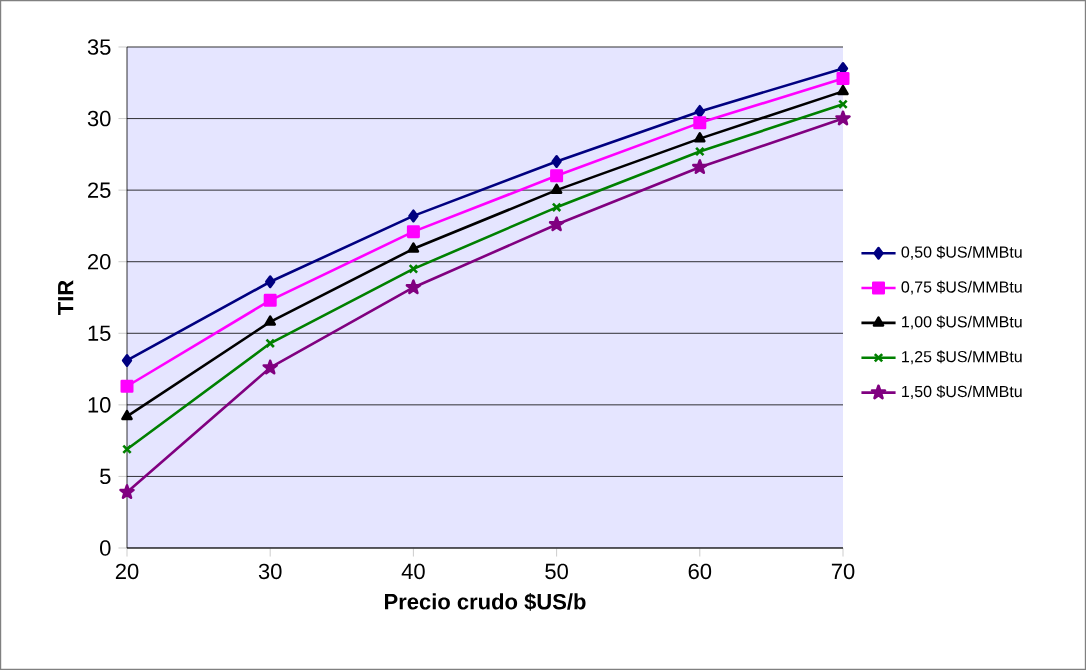 Image resolution: width=1086 pixels, height=670 pixels. What do you see at coordinates (961, 252) in the screenshot?
I see `legend-label: 0,50 $US/MMBtu` at bounding box center [961, 252].